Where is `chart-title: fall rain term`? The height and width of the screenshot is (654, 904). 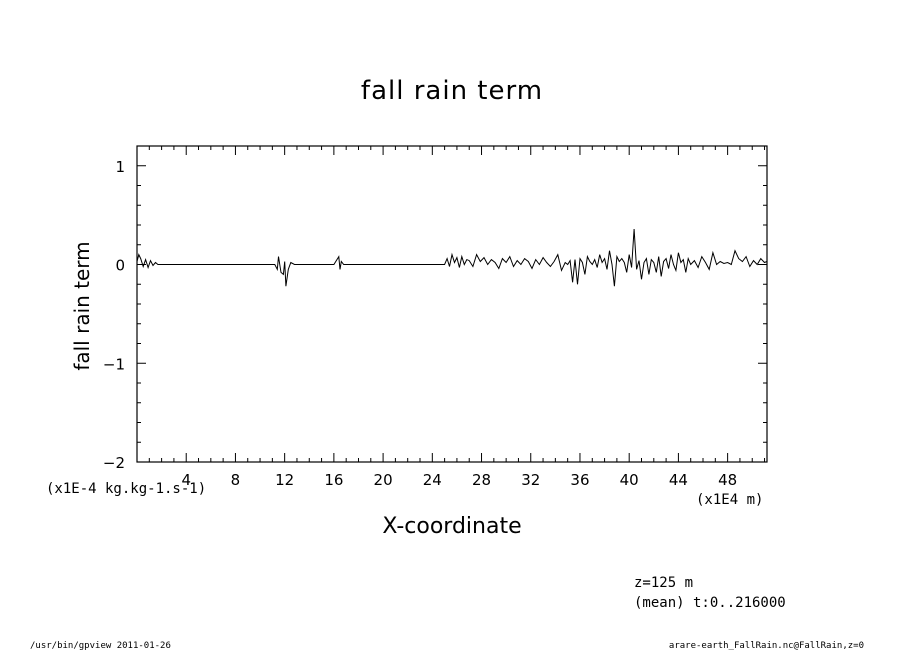
chart-title: fall rain term is located at coordinates (452, 91).